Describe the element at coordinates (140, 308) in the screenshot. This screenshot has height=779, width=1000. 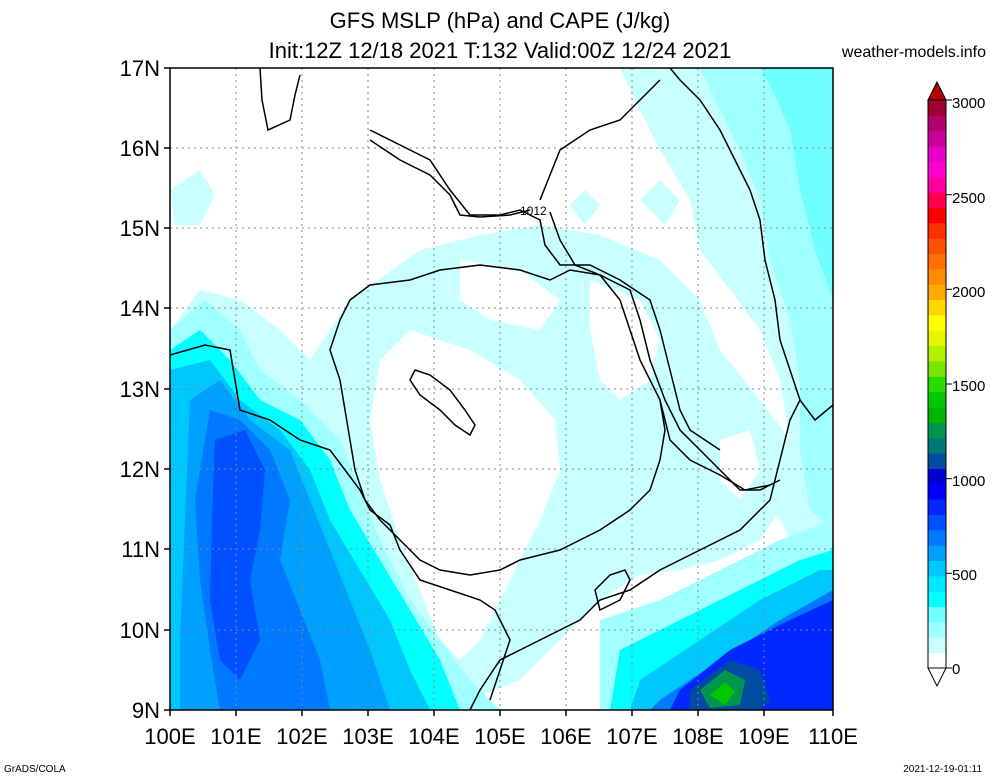
I see `lat-label: 14N` at that location.